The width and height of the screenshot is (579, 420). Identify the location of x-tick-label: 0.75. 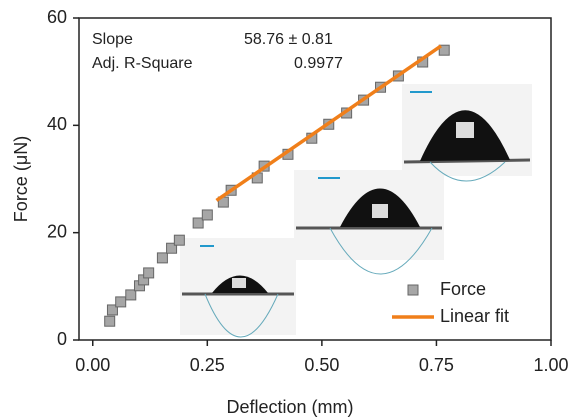
(436, 365).